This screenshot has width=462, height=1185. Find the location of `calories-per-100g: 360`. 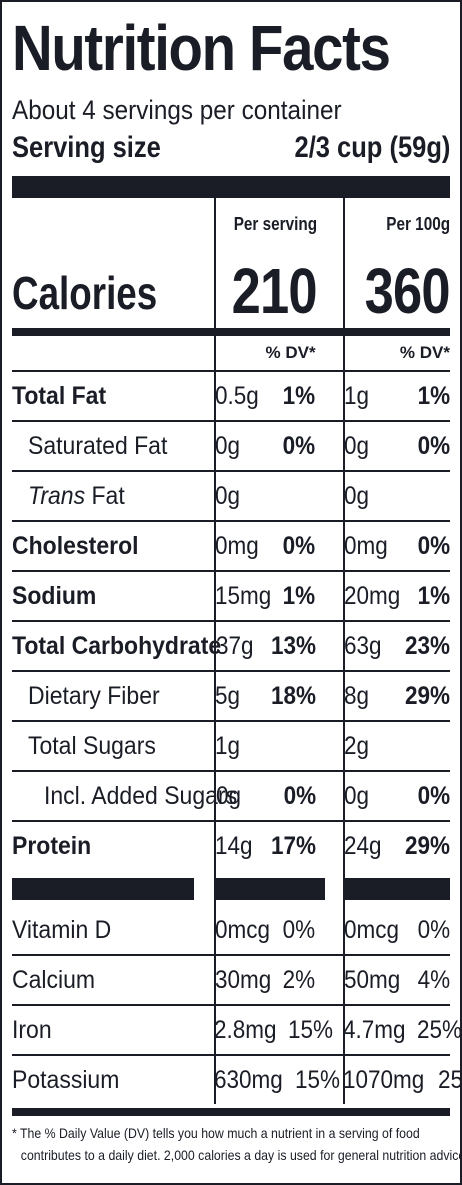

calories-per-100g: 360 is located at coordinates (407, 291).